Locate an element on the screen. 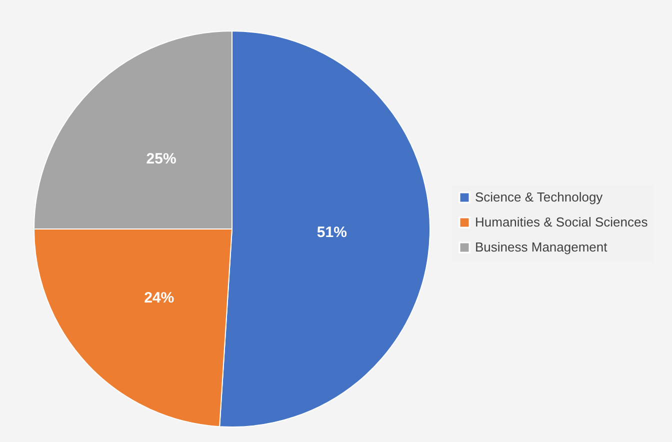 This screenshot has height=442, width=672. data-label: 51% is located at coordinates (331, 233).